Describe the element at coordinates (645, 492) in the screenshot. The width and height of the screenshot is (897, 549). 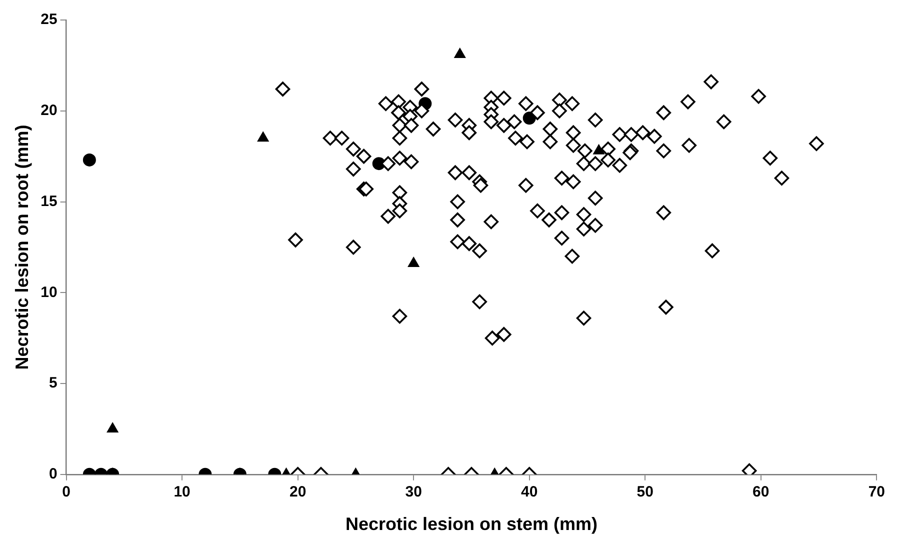
I see `x-tick-label: 50` at that location.